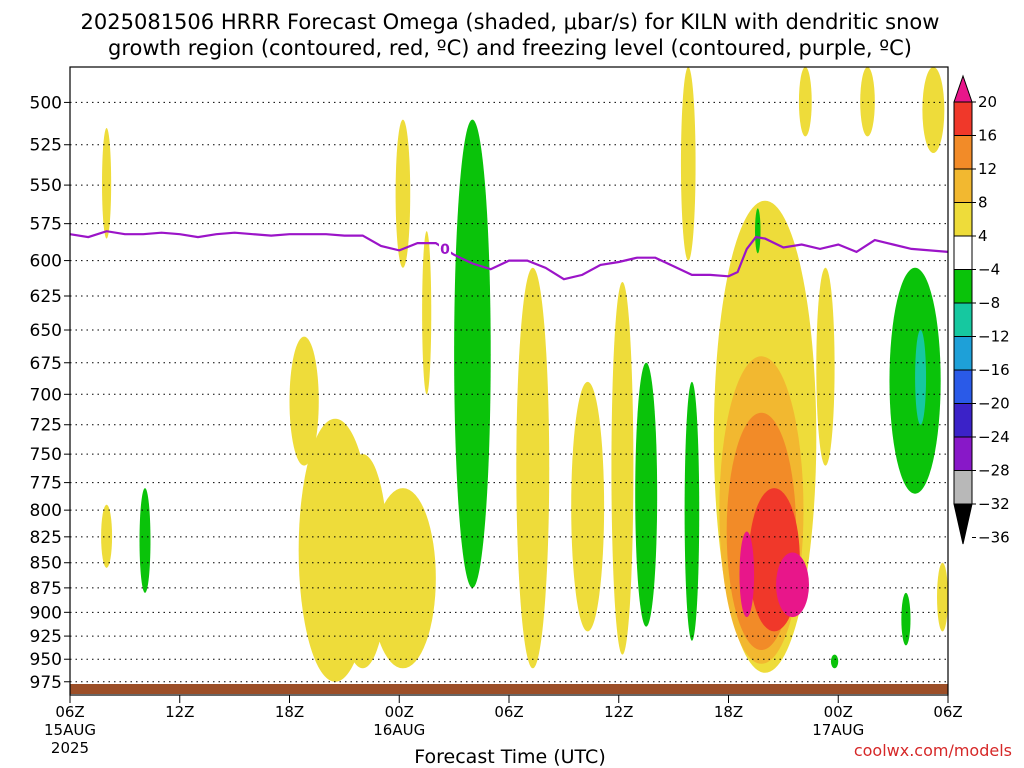 The width and height of the screenshot is (1024, 768). What do you see at coordinates (70, 748) in the screenshot?
I see `x-tick-year: 2025` at bounding box center [70, 748].